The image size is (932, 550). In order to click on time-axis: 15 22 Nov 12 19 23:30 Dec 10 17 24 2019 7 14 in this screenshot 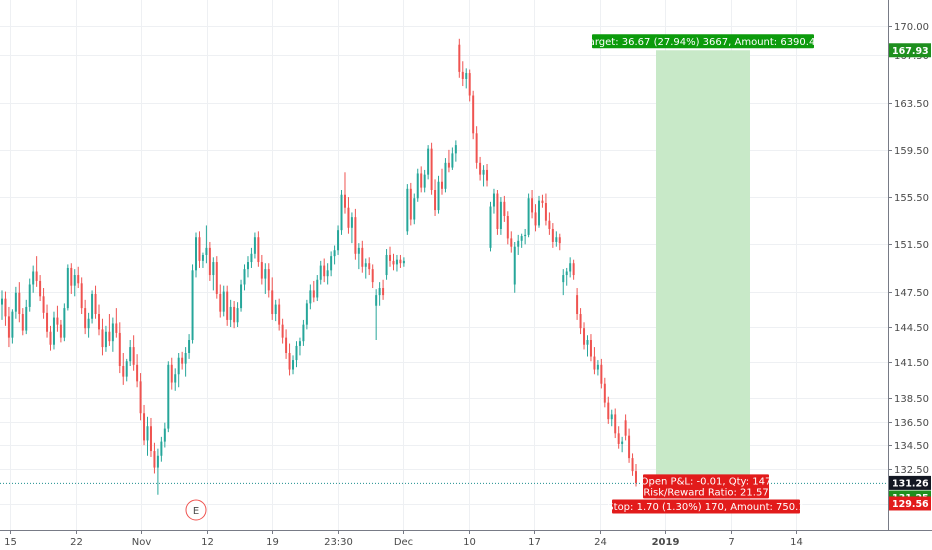, I will do `click(466, 539)`.